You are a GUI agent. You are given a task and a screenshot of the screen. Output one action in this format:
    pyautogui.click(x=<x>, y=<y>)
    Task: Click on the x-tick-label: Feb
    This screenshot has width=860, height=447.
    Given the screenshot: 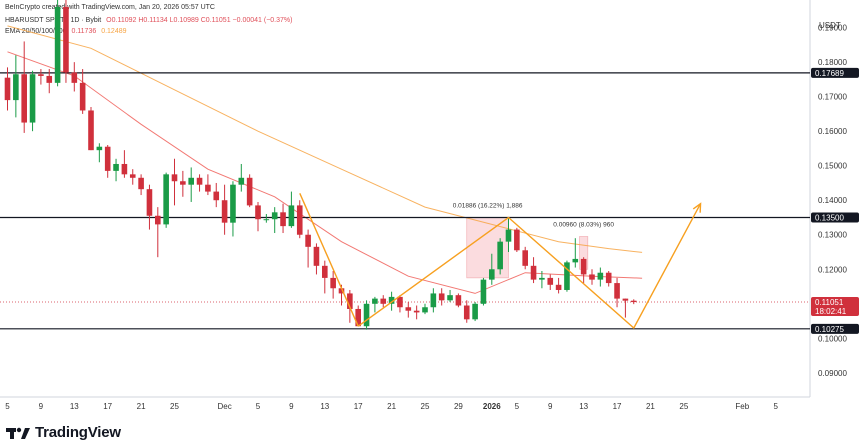 What is the action you would take?
    pyautogui.click(x=742, y=406)
    